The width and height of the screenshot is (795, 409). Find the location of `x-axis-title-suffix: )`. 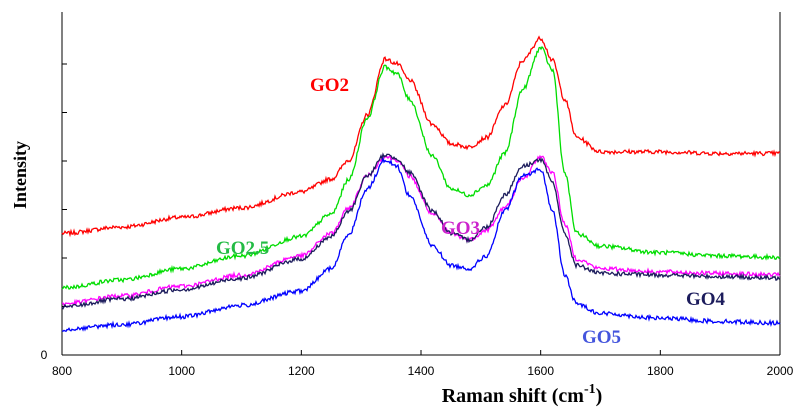

x-axis-title-suffix: ) is located at coordinates (599, 396).